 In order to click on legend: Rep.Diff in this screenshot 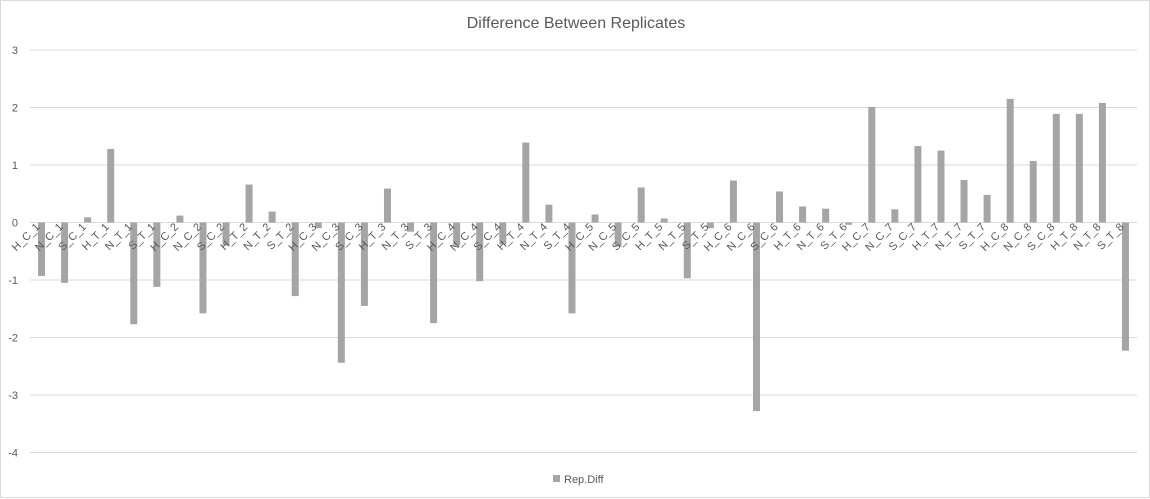, I will do `click(578, 480)`.